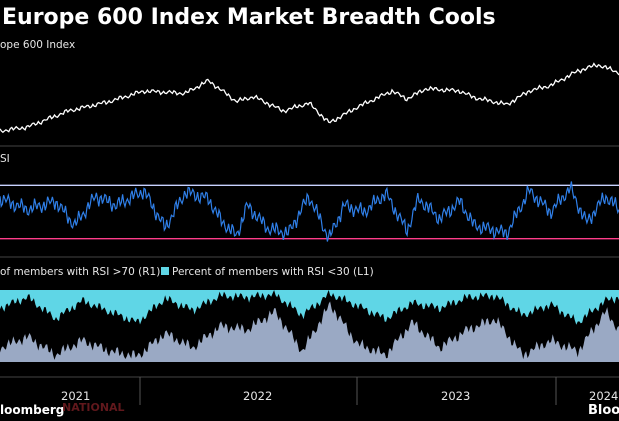 The width and height of the screenshot is (619, 421). What do you see at coordinates (32, 410) in the screenshot?
I see `brand-left: loomberg` at bounding box center [32, 410].